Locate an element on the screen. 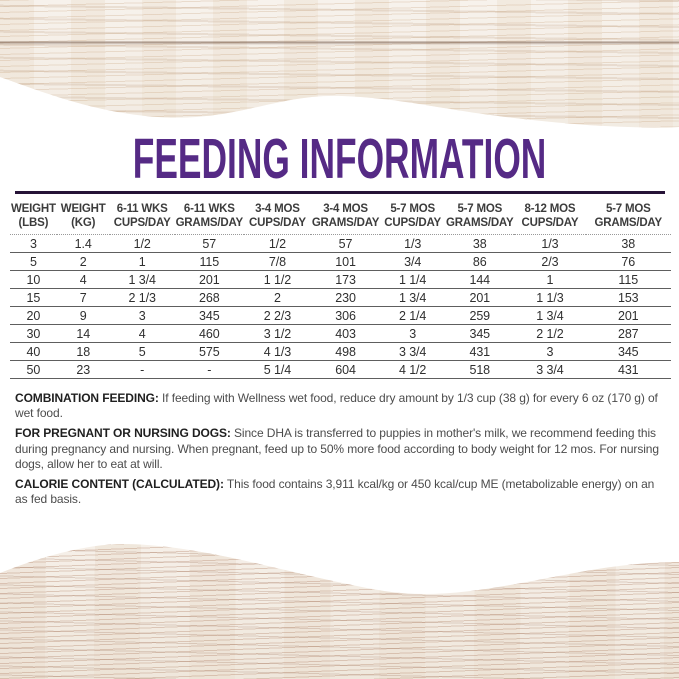 Image resolution: width=679 pixels, height=679 pixels. table-cell: 30 is located at coordinates (33, 334).